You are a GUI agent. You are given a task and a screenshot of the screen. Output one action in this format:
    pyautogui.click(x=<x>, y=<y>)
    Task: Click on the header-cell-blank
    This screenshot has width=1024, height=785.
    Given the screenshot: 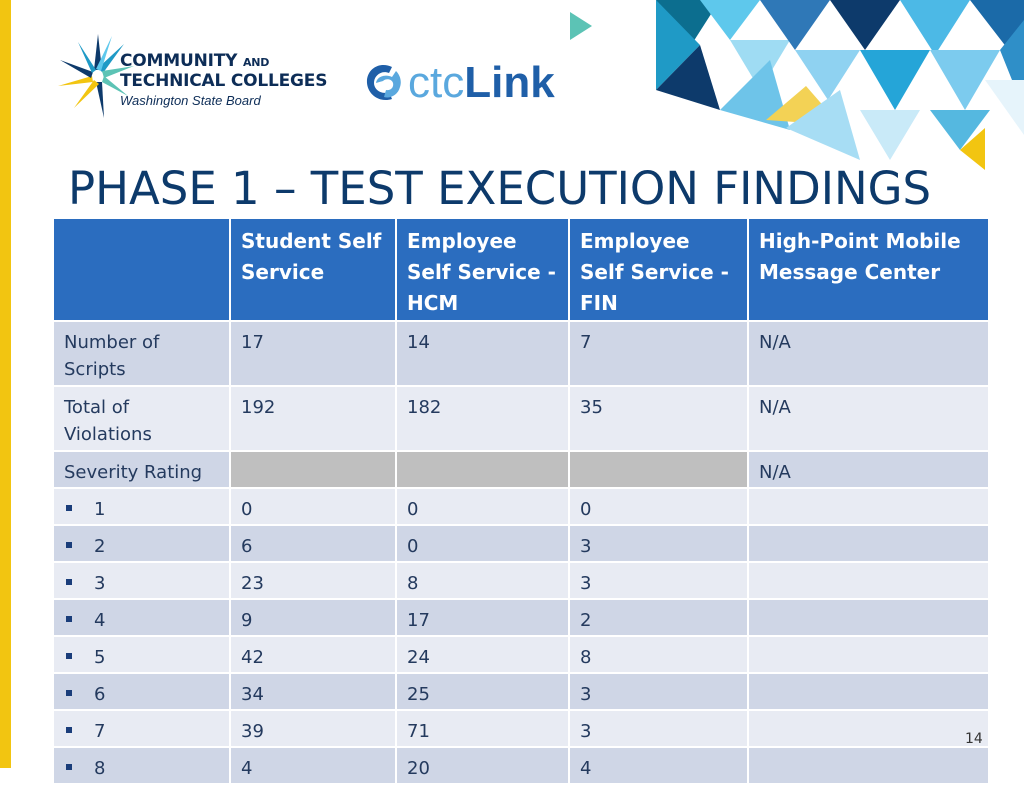 What is the action you would take?
    pyautogui.click(x=141, y=269)
    